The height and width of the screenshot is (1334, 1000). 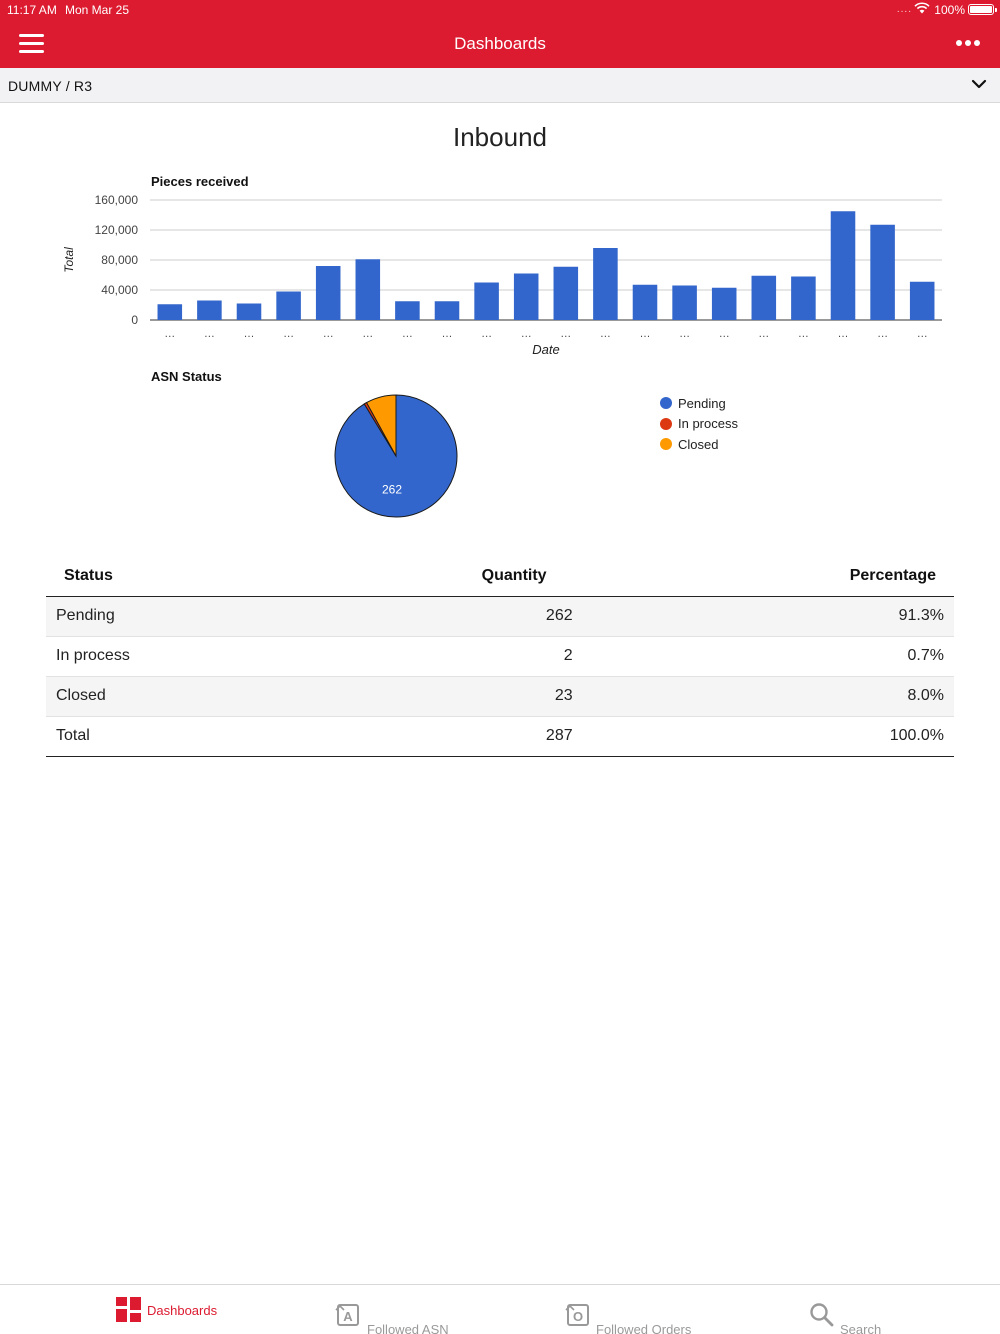 What do you see at coordinates (392, 490) in the screenshot?
I see `pie-slice-label: 262` at bounding box center [392, 490].